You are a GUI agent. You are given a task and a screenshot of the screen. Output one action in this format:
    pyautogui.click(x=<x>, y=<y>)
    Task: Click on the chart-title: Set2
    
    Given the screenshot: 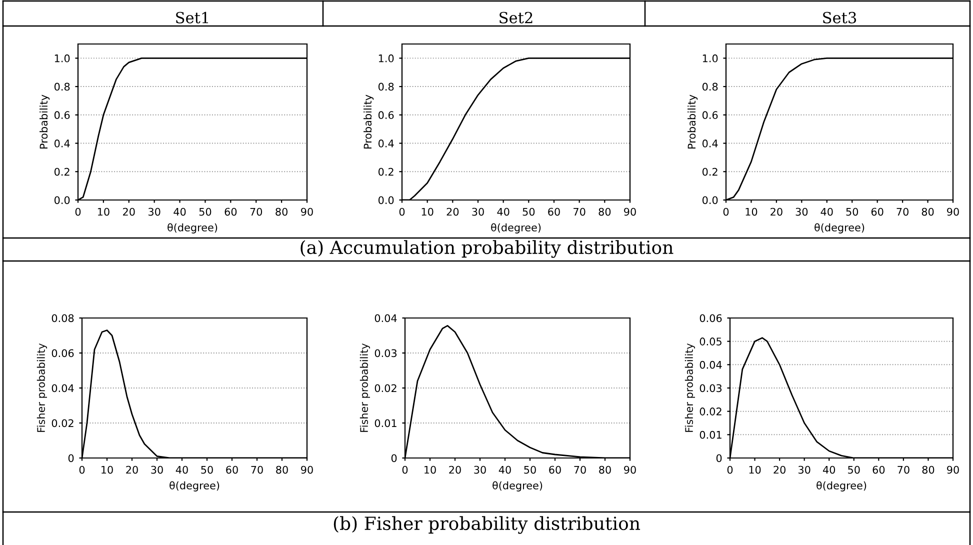 What is the action you would take?
    pyautogui.click(x=516, y=18)
    